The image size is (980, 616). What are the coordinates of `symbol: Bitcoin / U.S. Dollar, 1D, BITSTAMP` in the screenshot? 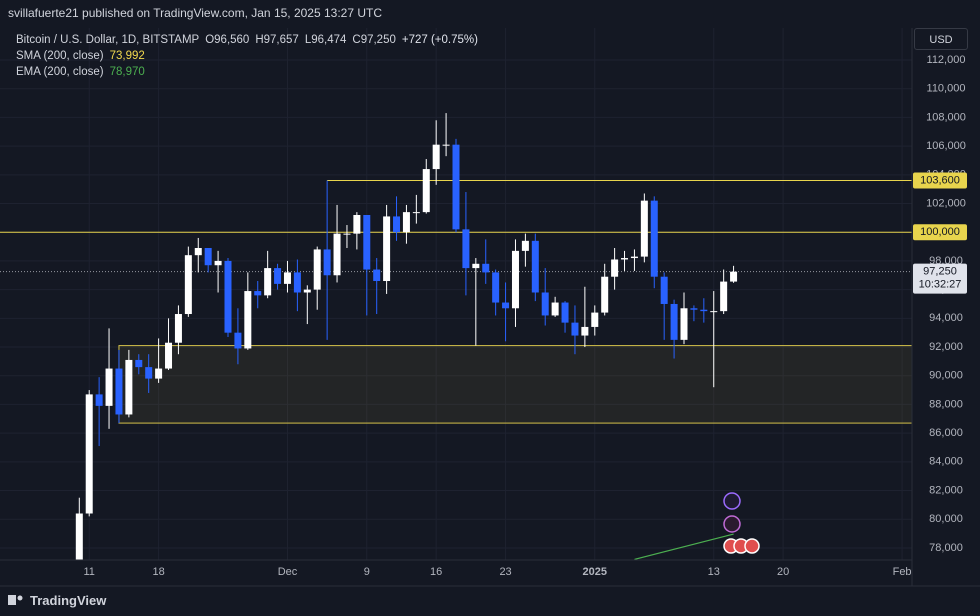 It's located at (108, 40).